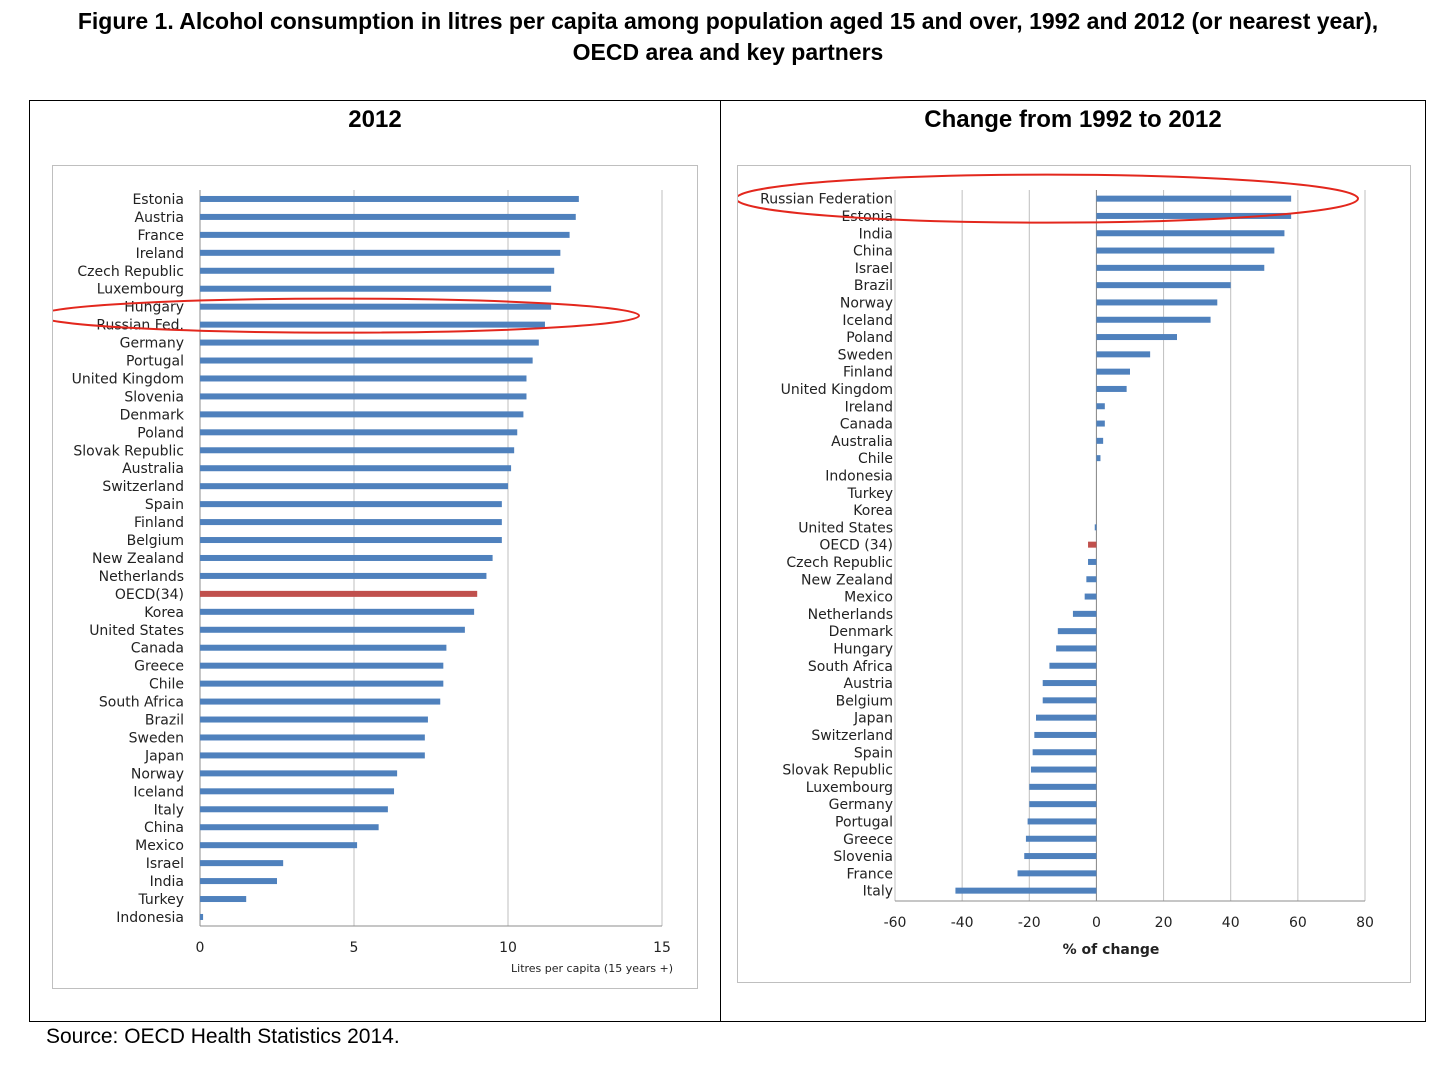  What do you see at coordinates (143, 487) in the screenshot?
I see `chart2012-category-label: Switzerland` at bounding box center [143, 487].